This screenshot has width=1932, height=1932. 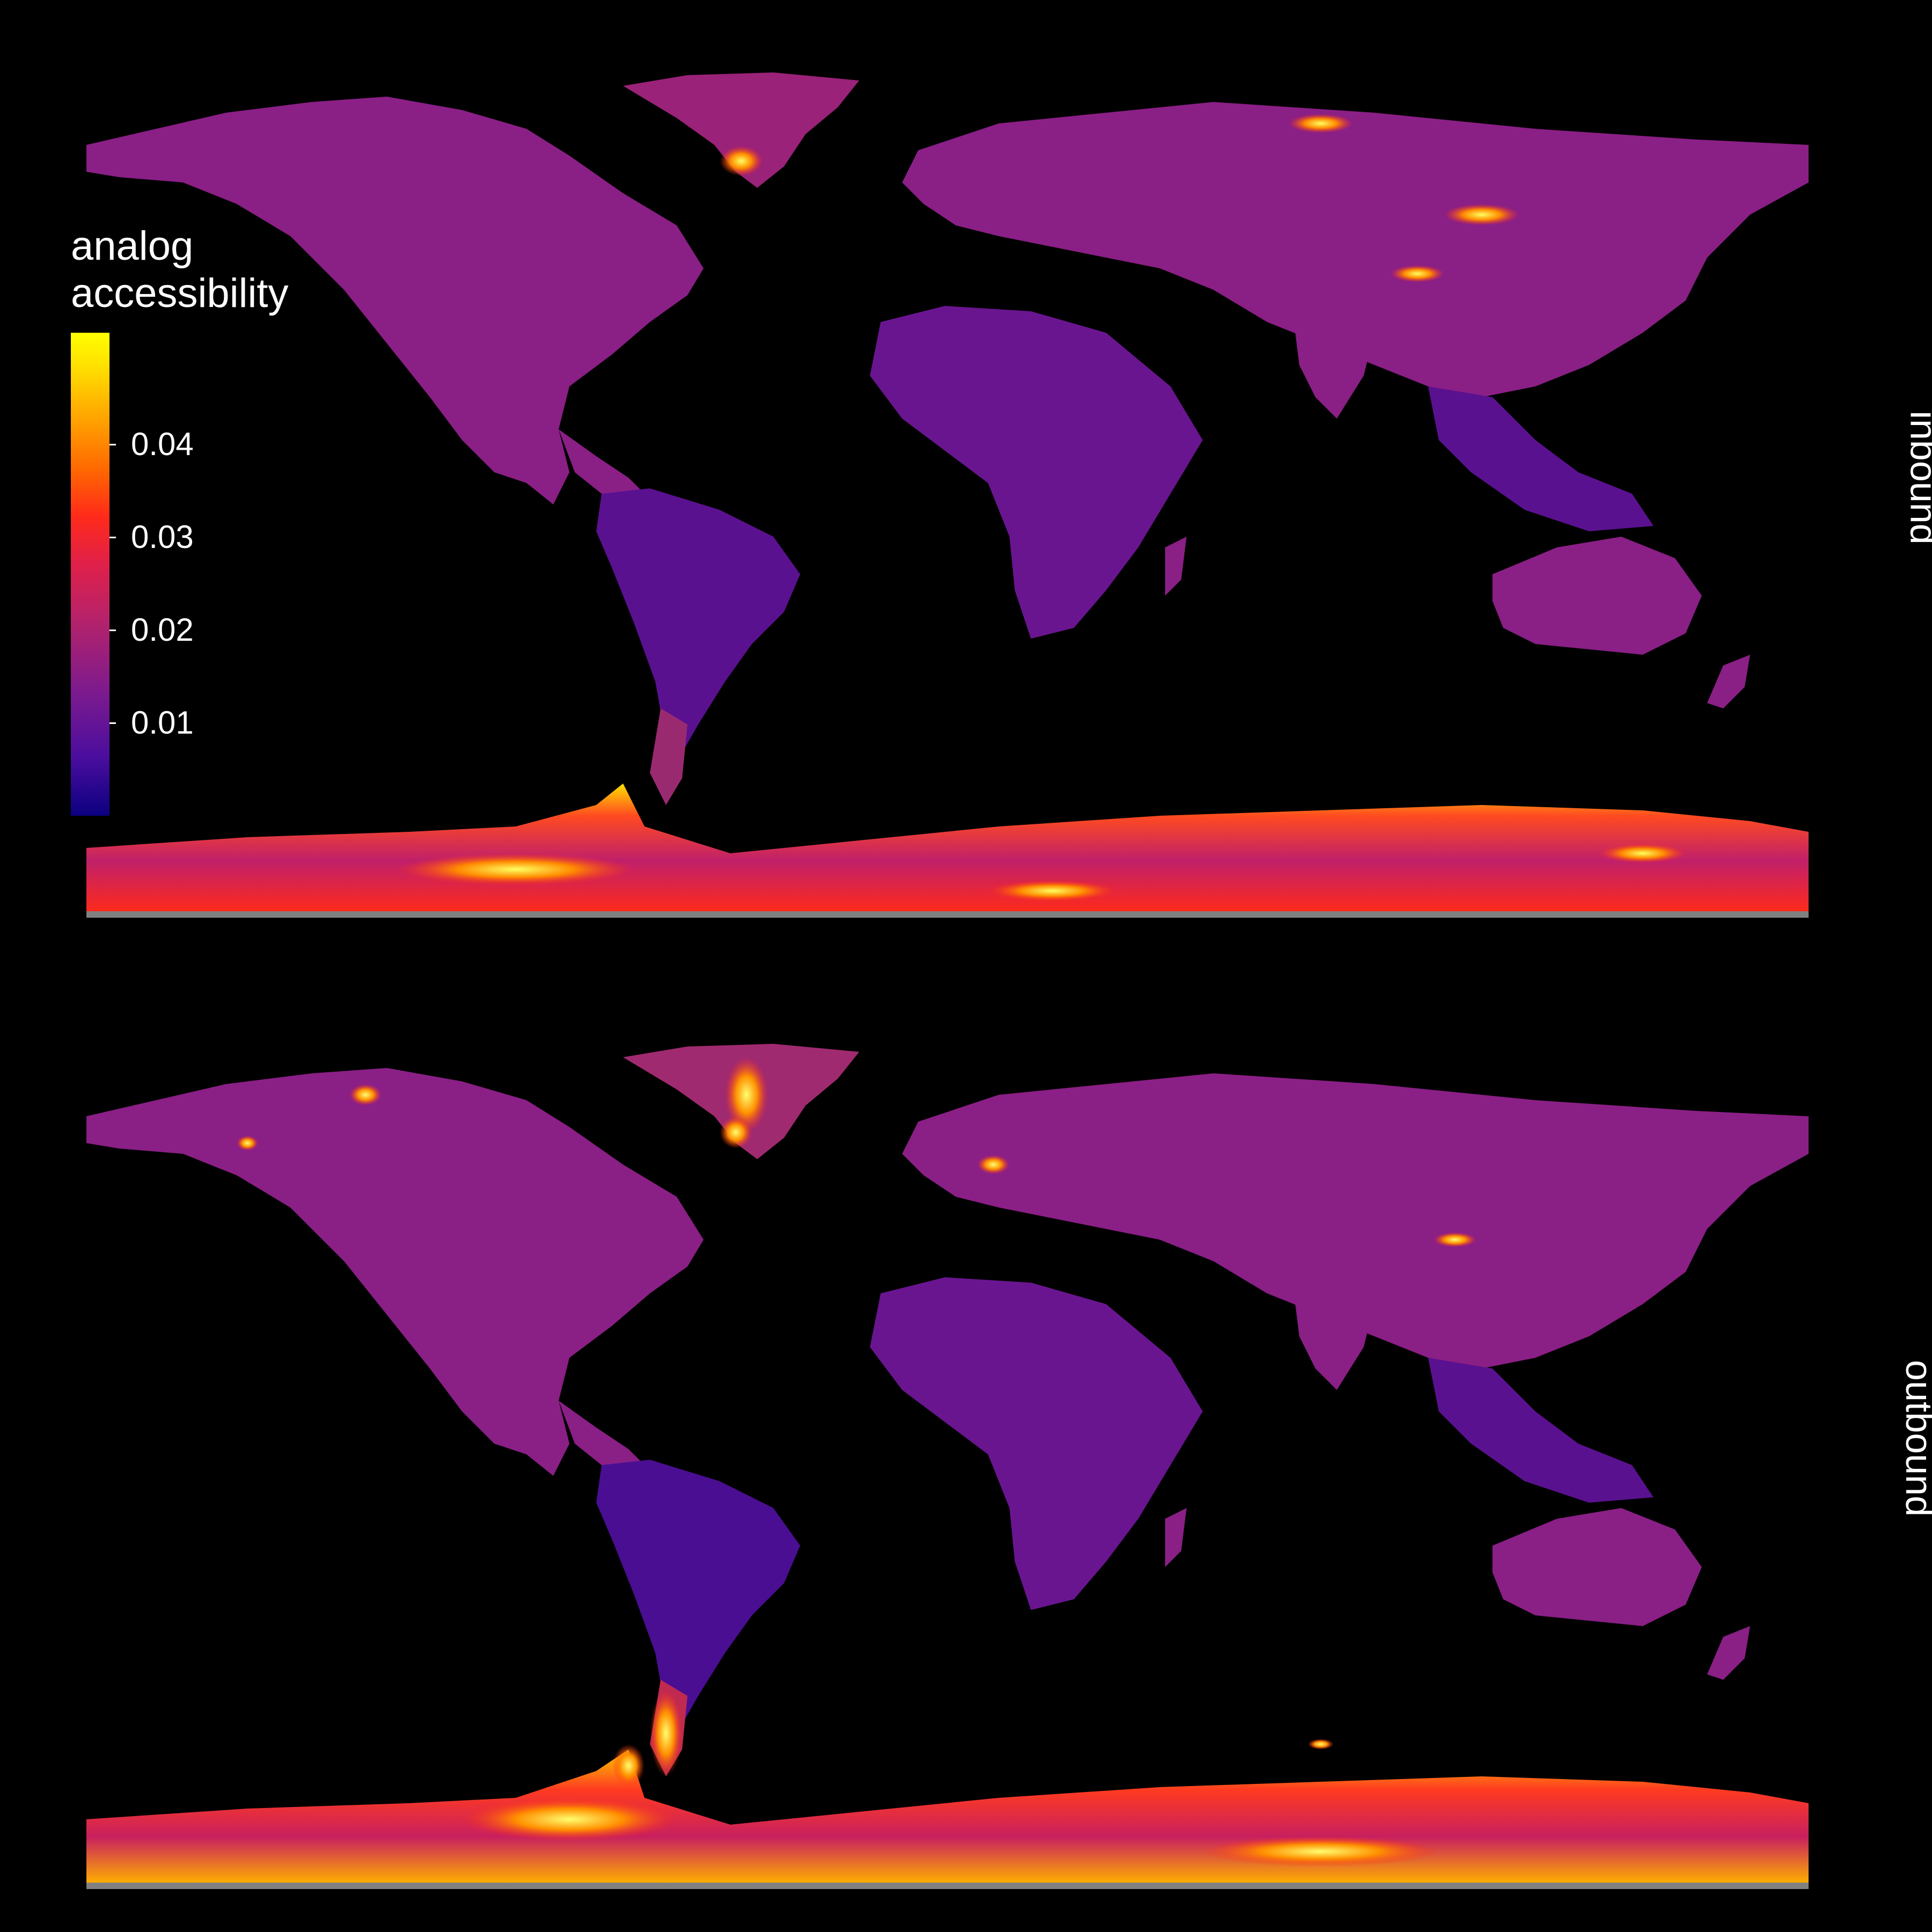 What do you see at coordinates (90, 574) in the screenshot?
I see `legend-colorbar` at bounding box center [90, 574].